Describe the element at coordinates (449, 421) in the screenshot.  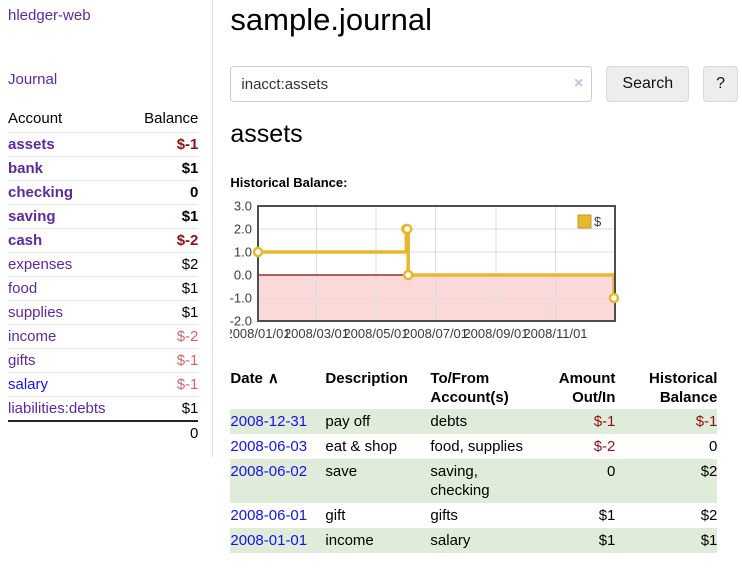
I see `transaction-accounts: debts` at that location.